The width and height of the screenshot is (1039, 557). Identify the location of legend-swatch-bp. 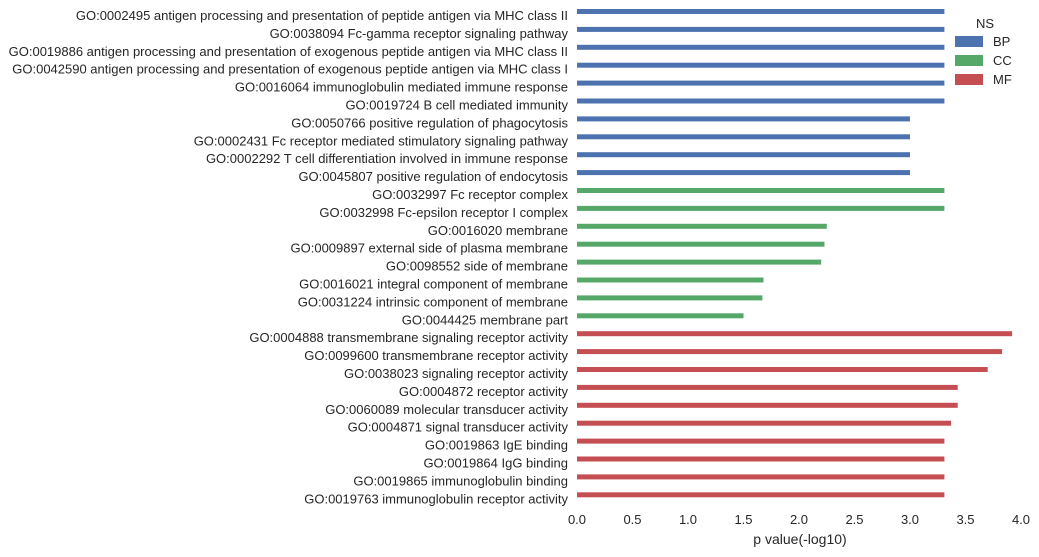
(969, 41).